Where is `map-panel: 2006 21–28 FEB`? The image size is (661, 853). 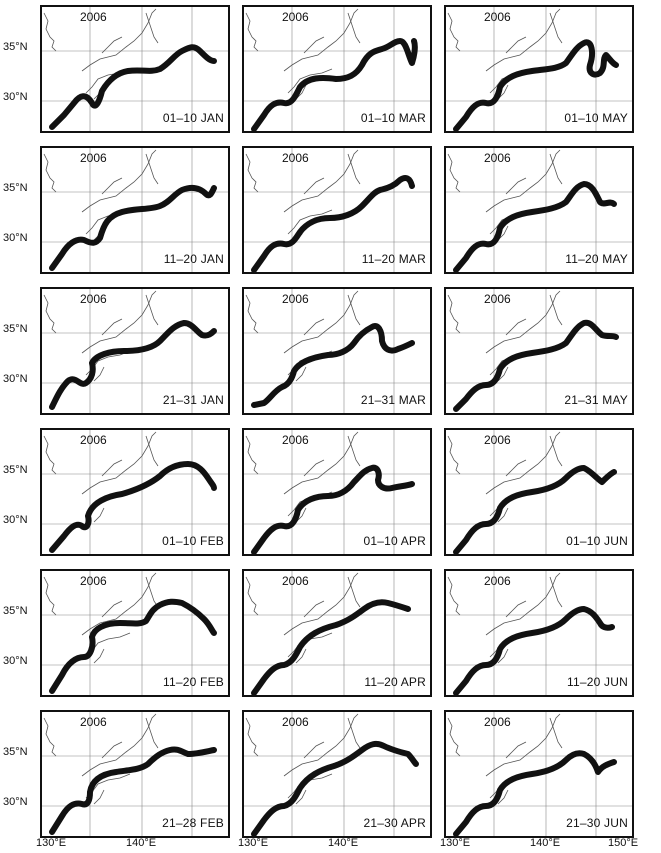
map-panel: 2006 21–28 FEB is located at coordinates (135, 774).